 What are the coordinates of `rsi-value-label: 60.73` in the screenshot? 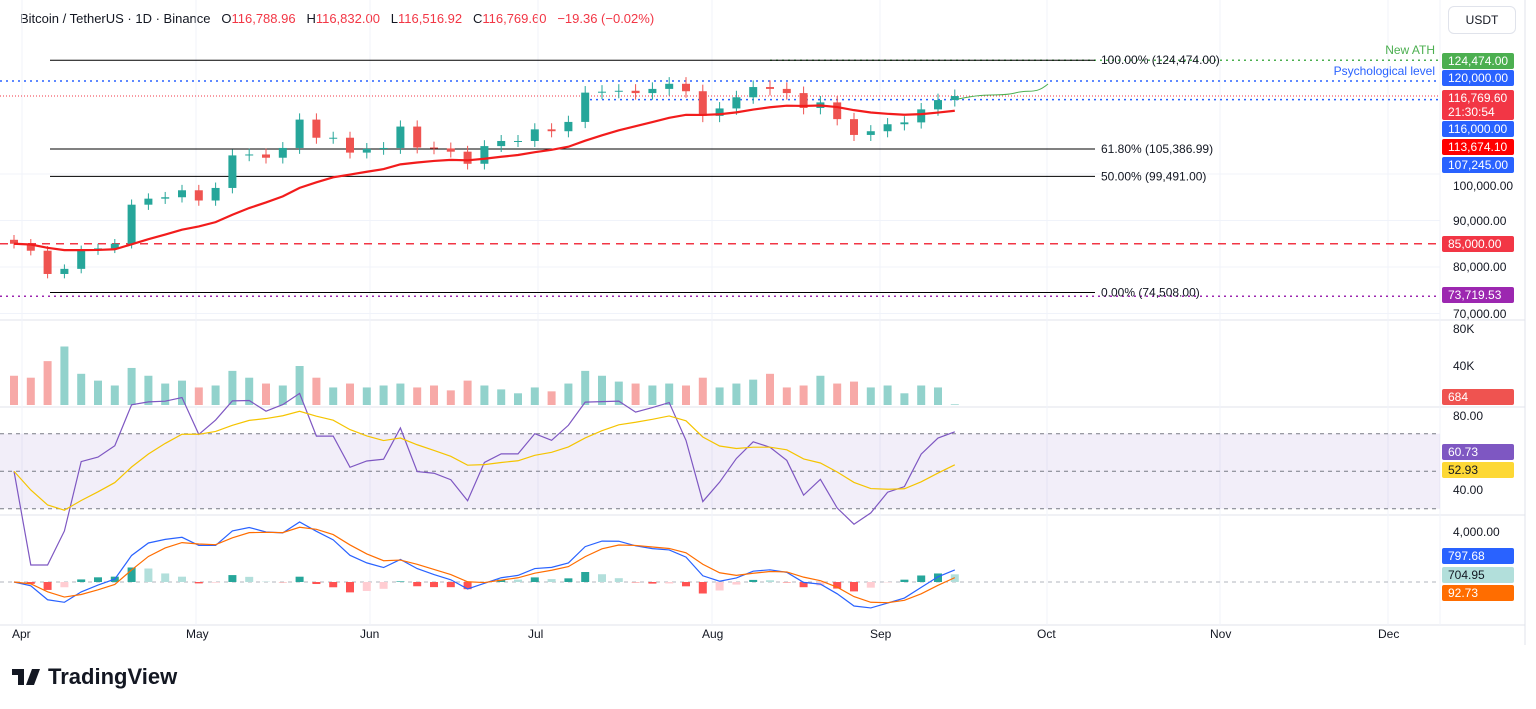 It's located at (1463, 452).